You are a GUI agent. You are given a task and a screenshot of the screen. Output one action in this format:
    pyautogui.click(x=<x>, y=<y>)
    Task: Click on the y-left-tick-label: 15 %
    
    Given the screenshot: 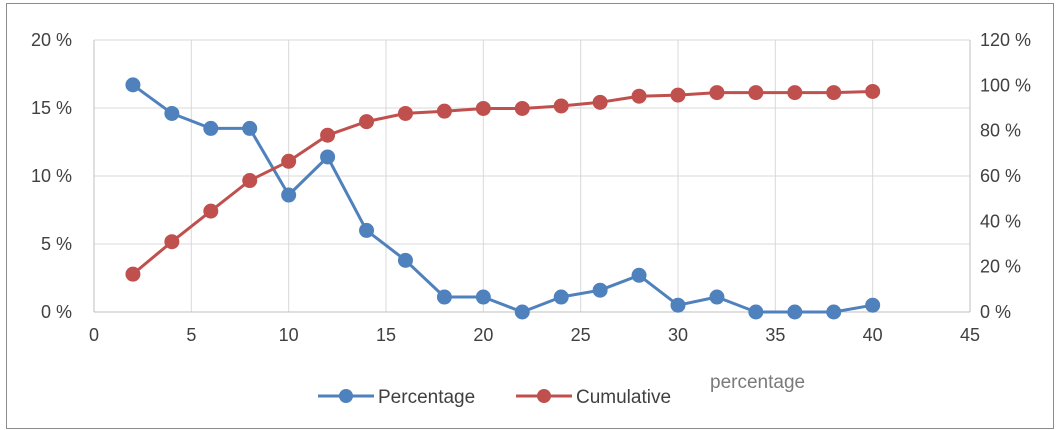 What is the action you would take?
    pyautogui.click(x=51, y=108)
    